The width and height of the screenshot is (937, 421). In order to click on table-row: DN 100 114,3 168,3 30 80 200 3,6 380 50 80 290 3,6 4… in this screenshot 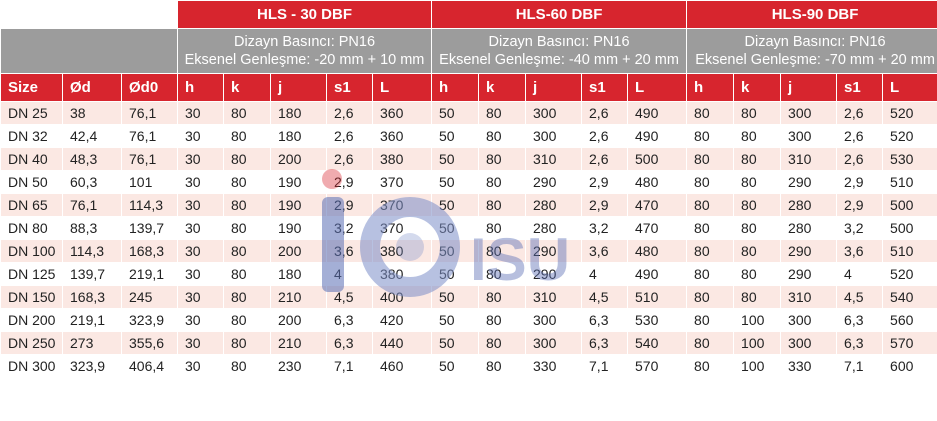, I will do `click(468, 251)`.